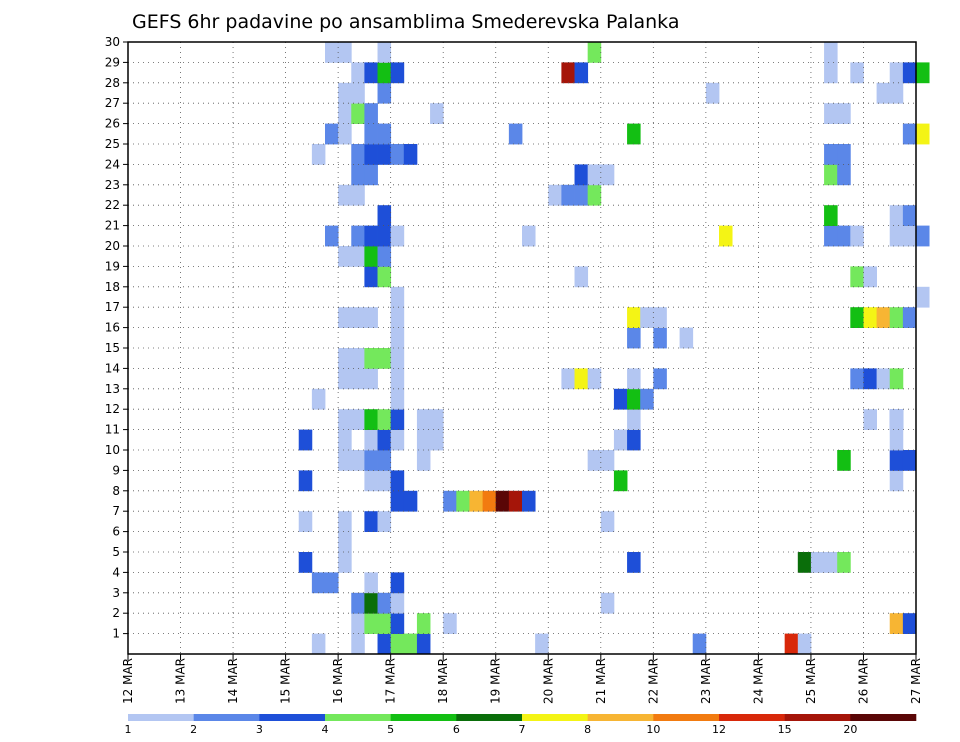 The height and width of the screenshot is (742, 960). Describe the element at coordinates (112, 409) in the screenshot. I see `y-tick-label: 12` at that location.